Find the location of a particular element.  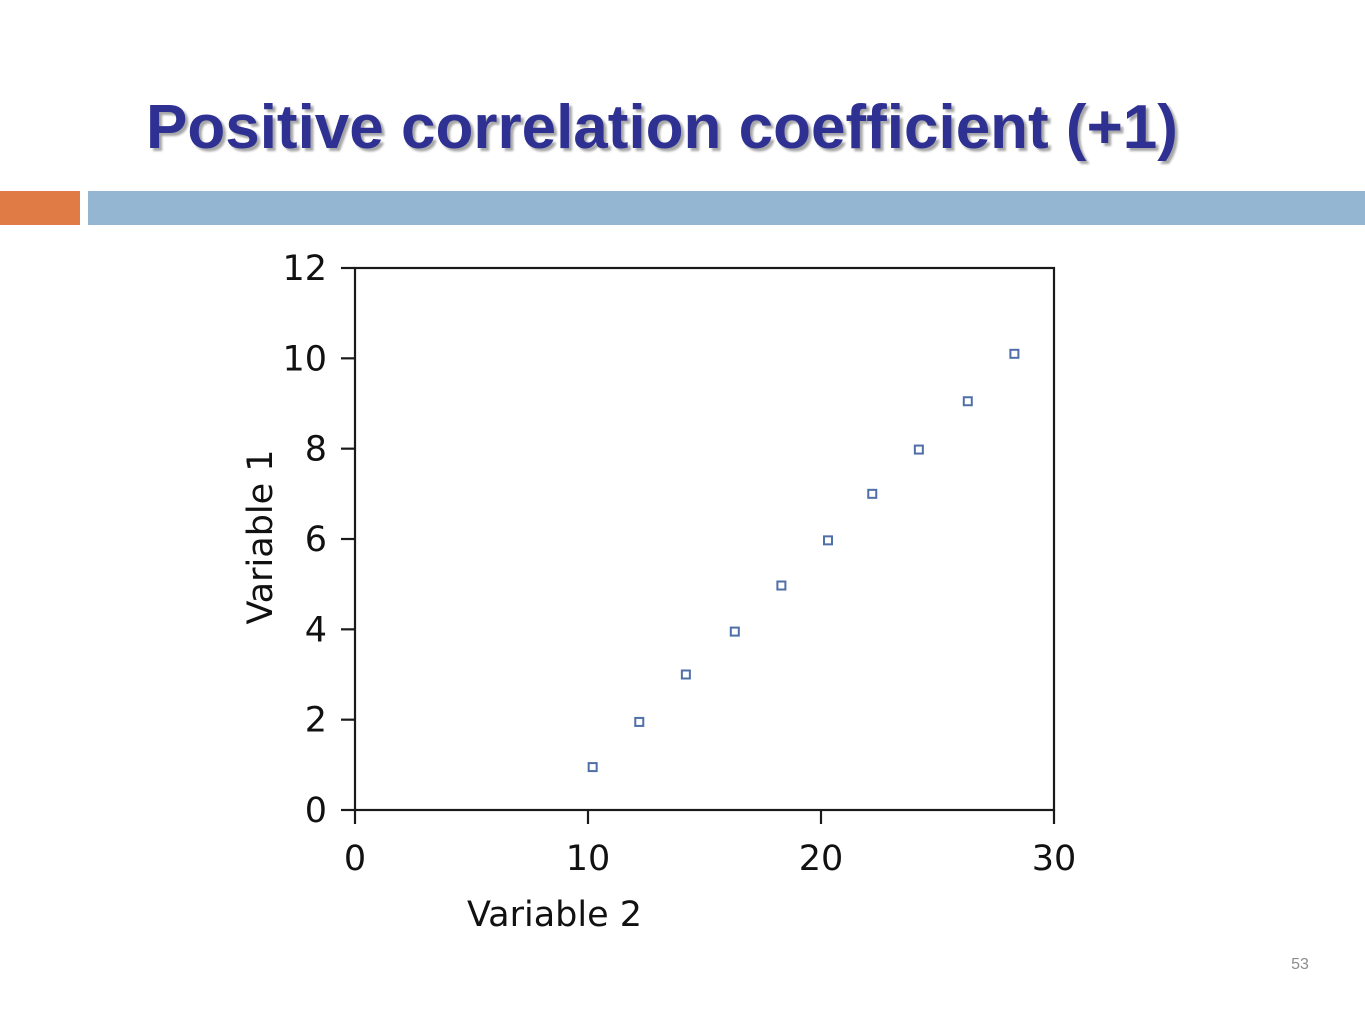

y-tick-label: 10 is located at coordinates (304, 359).